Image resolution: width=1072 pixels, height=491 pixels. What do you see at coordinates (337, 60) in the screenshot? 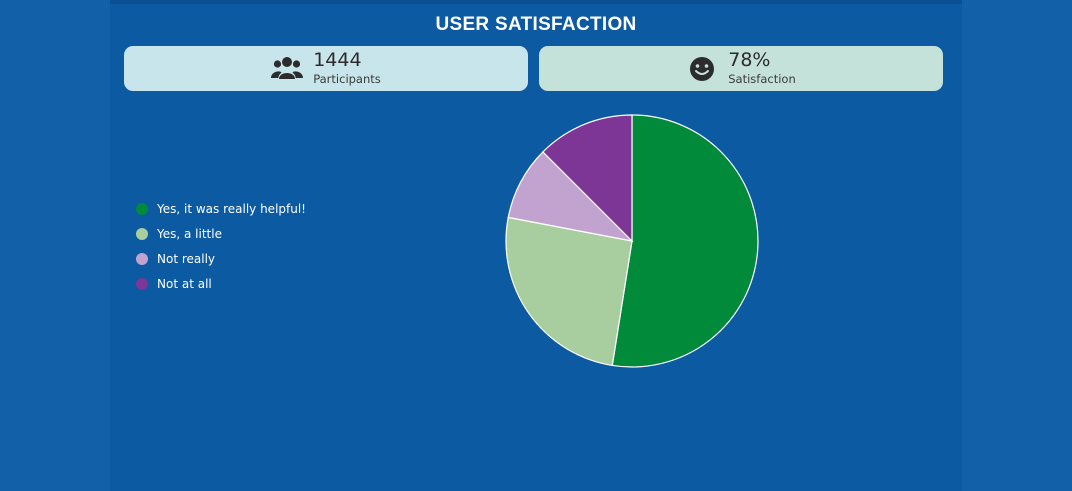
I see `participants-value: 1444` at bounding box center [337, 60].